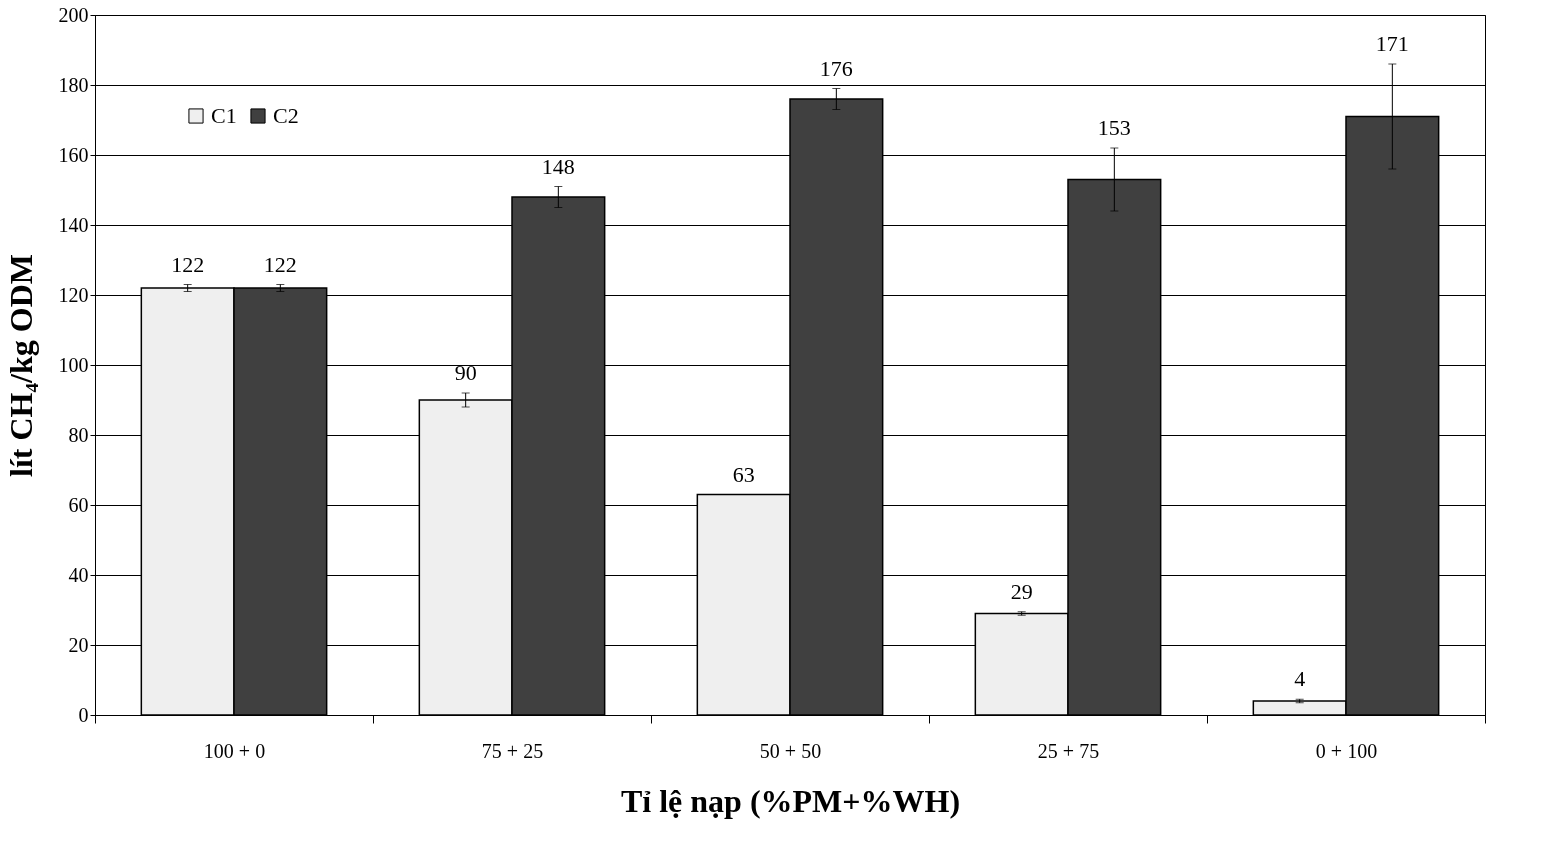  What do you see at coordinates (78, 504) in the screenshot?
I see `y-tick-label: 60` at bounding box center [78, 504].